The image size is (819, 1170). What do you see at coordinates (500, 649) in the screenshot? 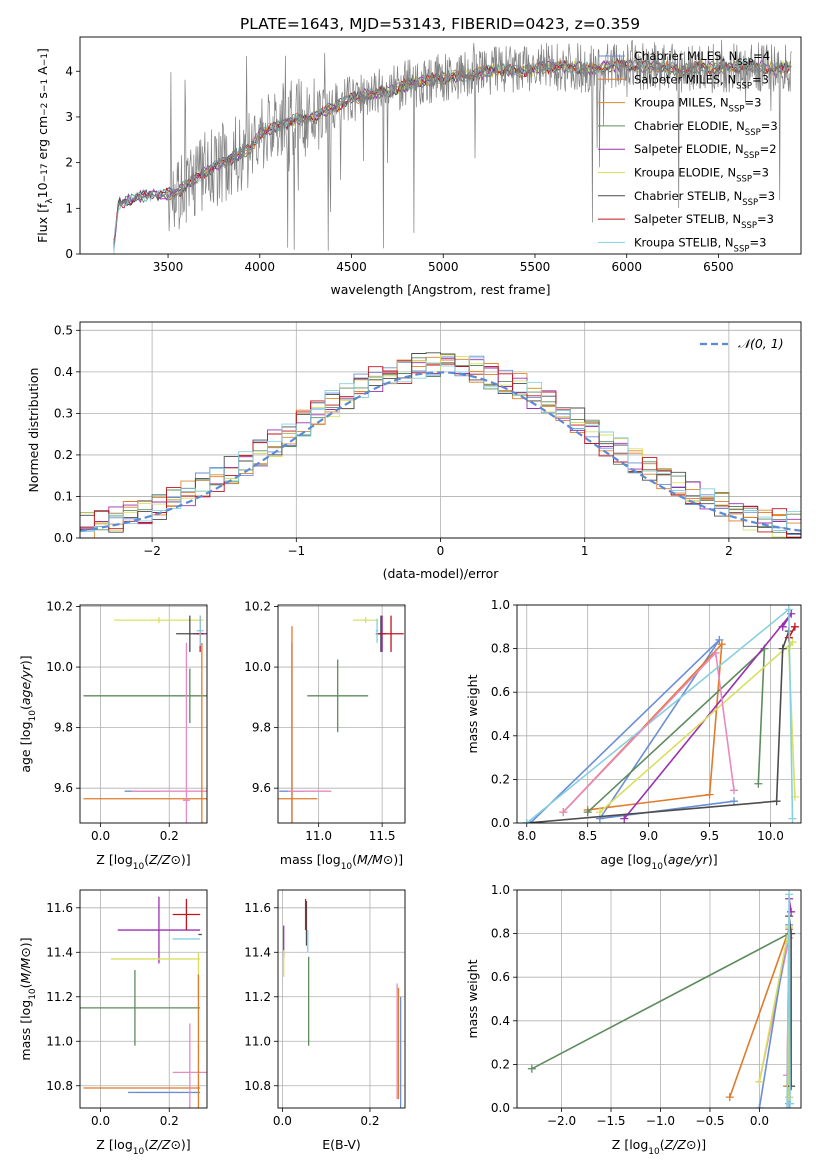
I see `y-tick-label: 0.8` at bounding box center [500, 649].